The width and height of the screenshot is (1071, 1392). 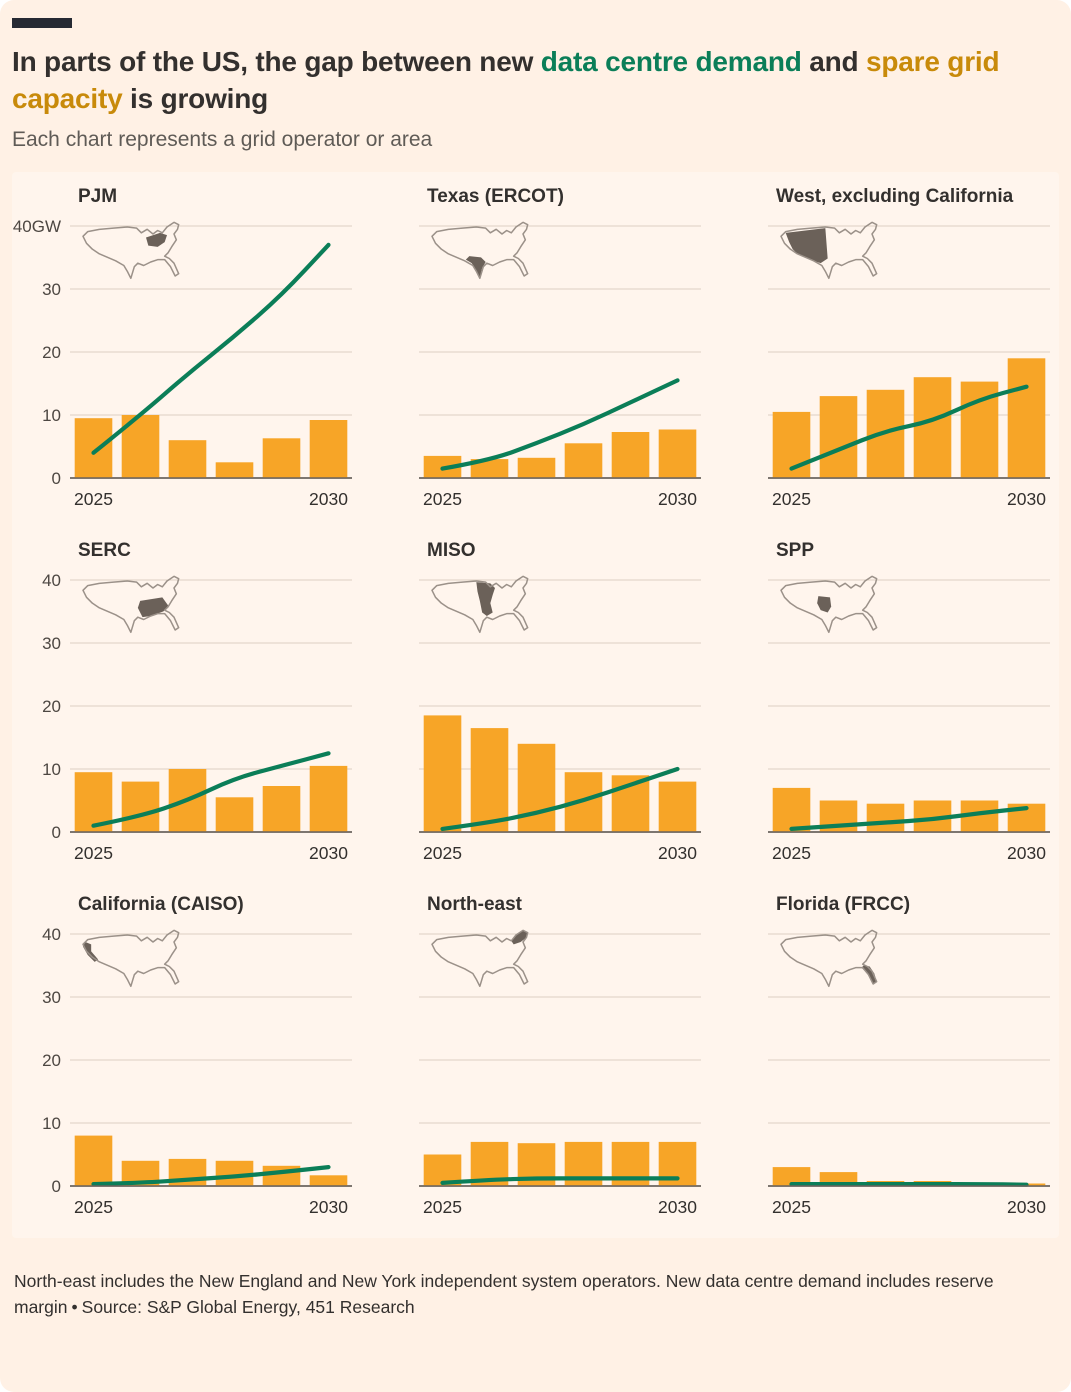 I want to click on title-part-dark: In parts of the US, the gap between new, so click(x=276, y=61).